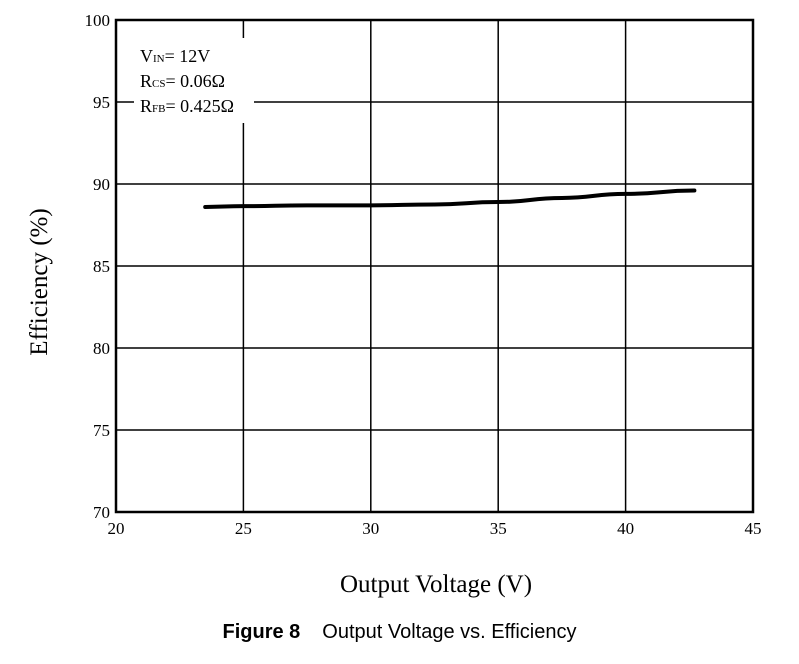 Image resolution: width=799 pixels, height=664 pixels. Describe the element at coordinates (98, 20) in the screenshot. I see `y-tick-label: 100` at that location.